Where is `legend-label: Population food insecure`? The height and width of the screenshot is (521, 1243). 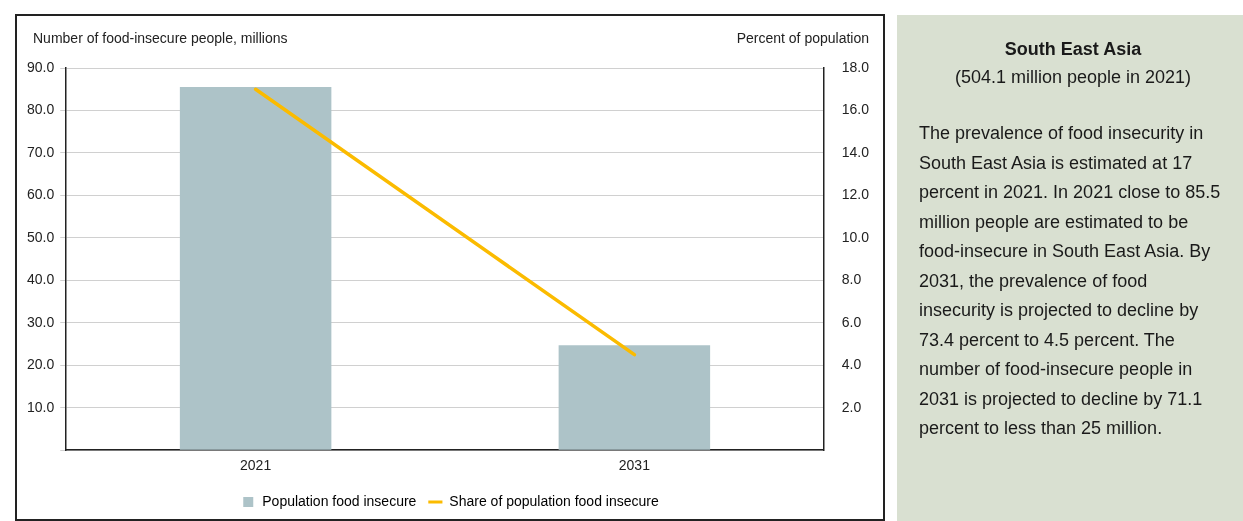
legend-label: Population food insecure is located at coordinates (339, 500).